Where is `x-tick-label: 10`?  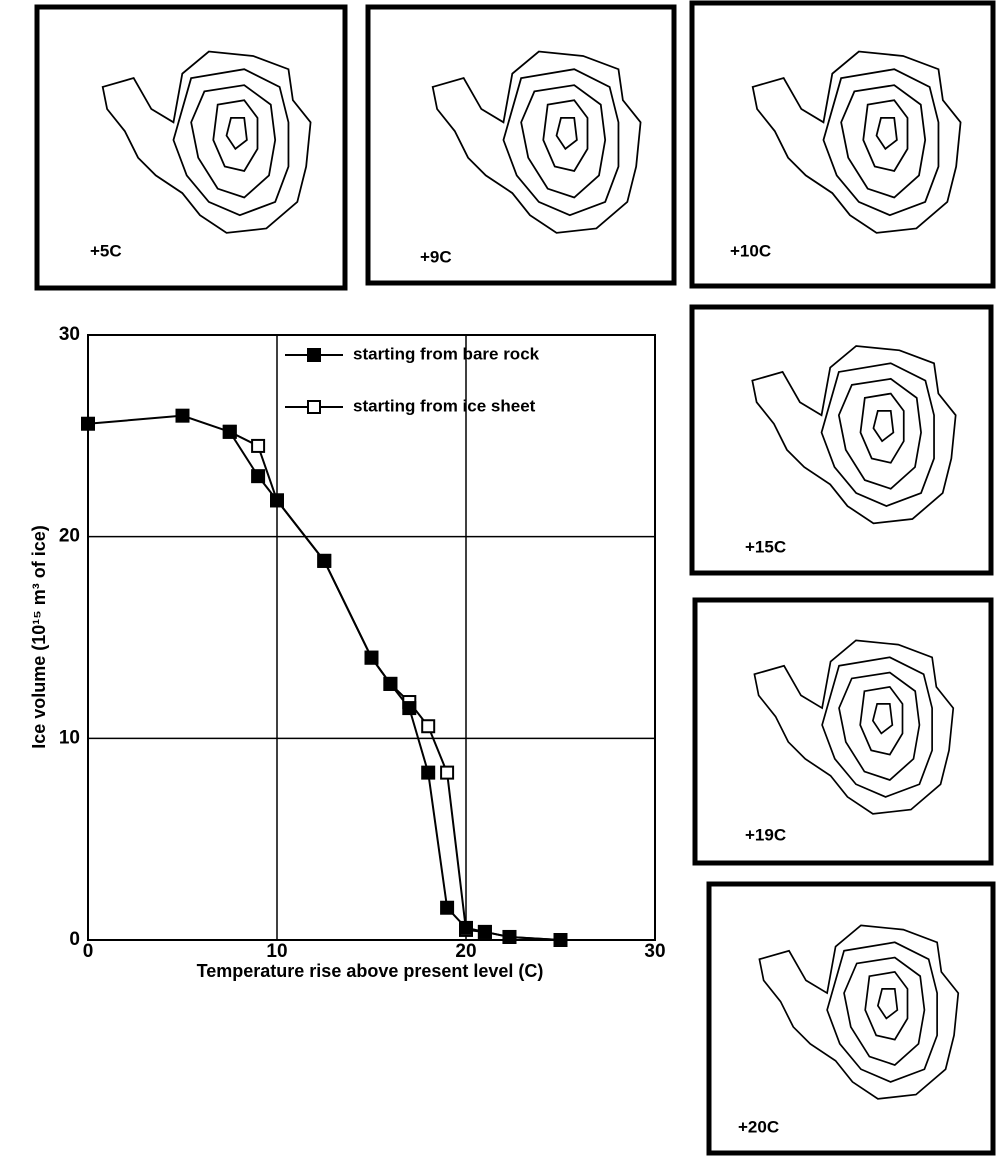
x-tick-label: 10 is located at coordinates (276, 951).